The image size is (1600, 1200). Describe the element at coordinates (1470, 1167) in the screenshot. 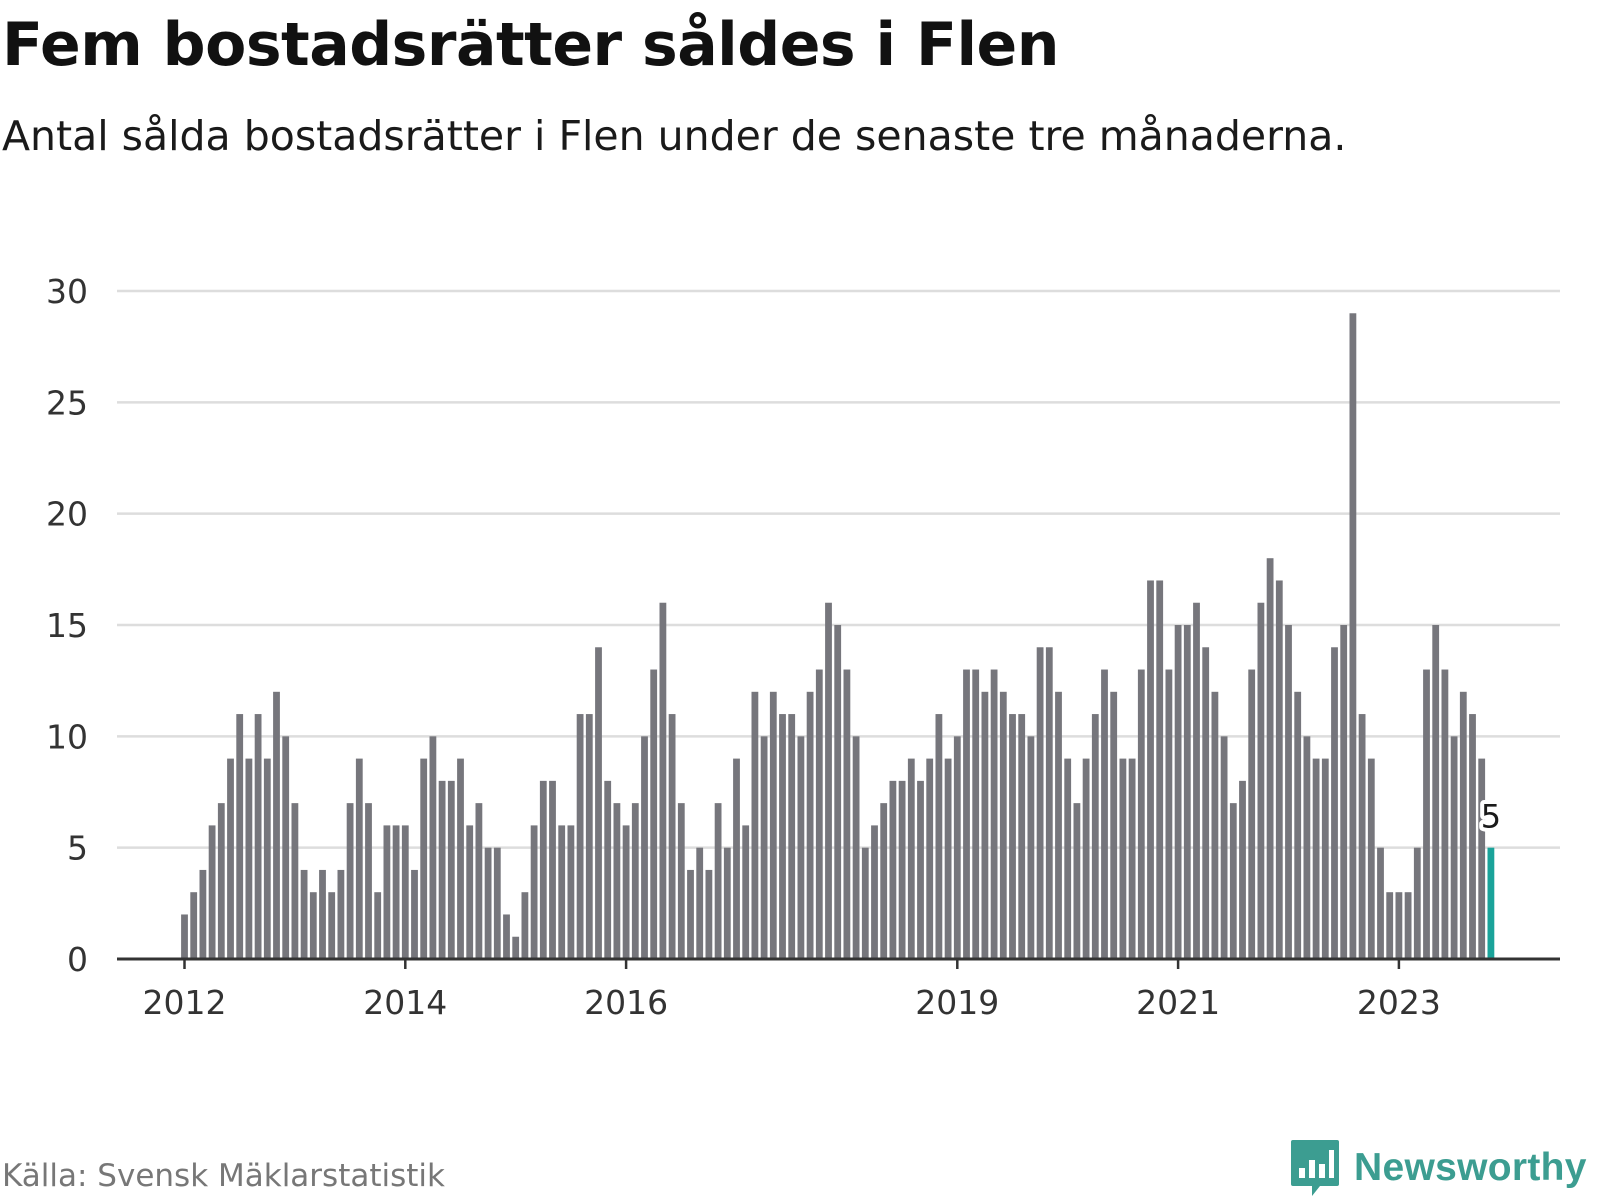

I see `brand-name: Newsworthy` at that location.